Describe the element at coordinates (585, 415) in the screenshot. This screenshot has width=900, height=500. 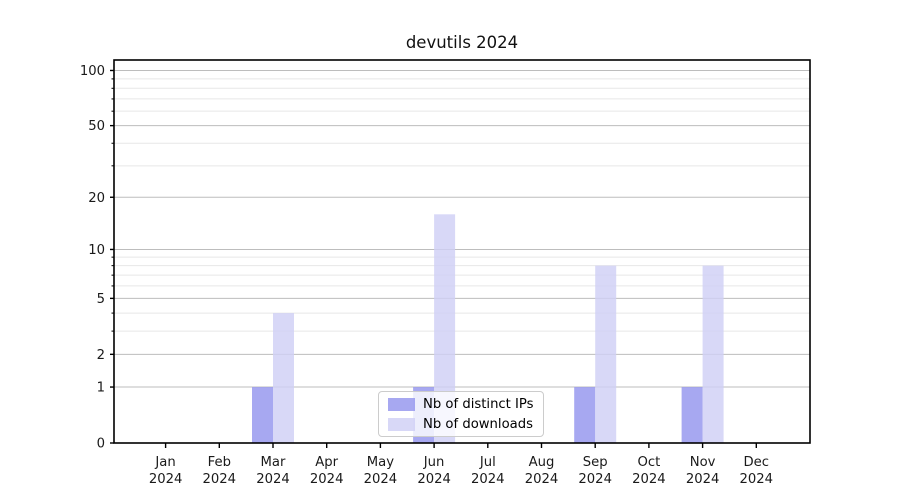
I see `bar-distinct-ips-sep` at that location.